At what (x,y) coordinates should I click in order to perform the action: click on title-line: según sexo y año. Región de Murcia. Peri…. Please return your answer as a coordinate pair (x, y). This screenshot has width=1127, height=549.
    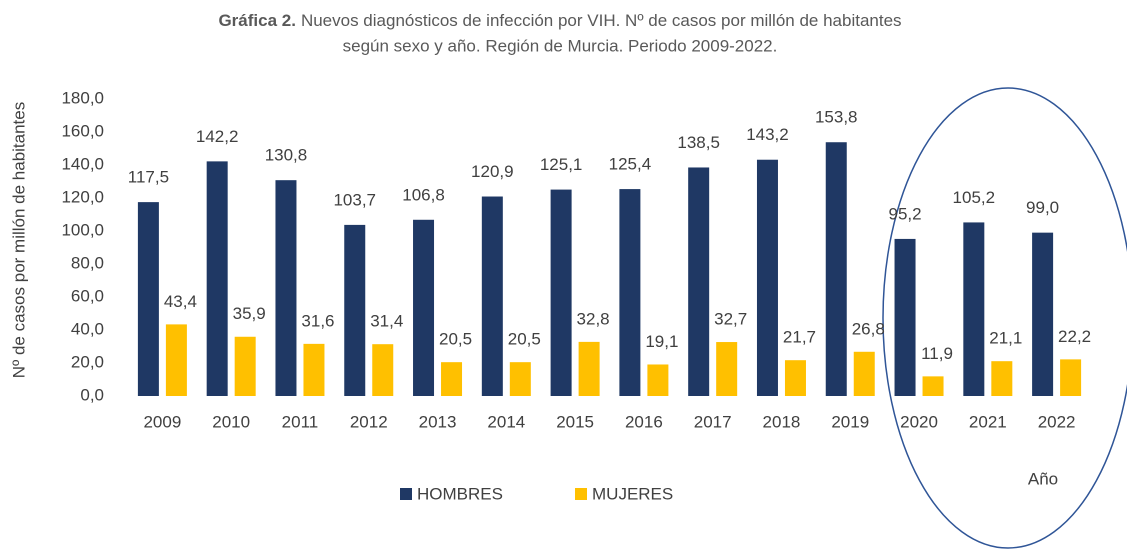
    Looking at the image, I should click on (560, 45).